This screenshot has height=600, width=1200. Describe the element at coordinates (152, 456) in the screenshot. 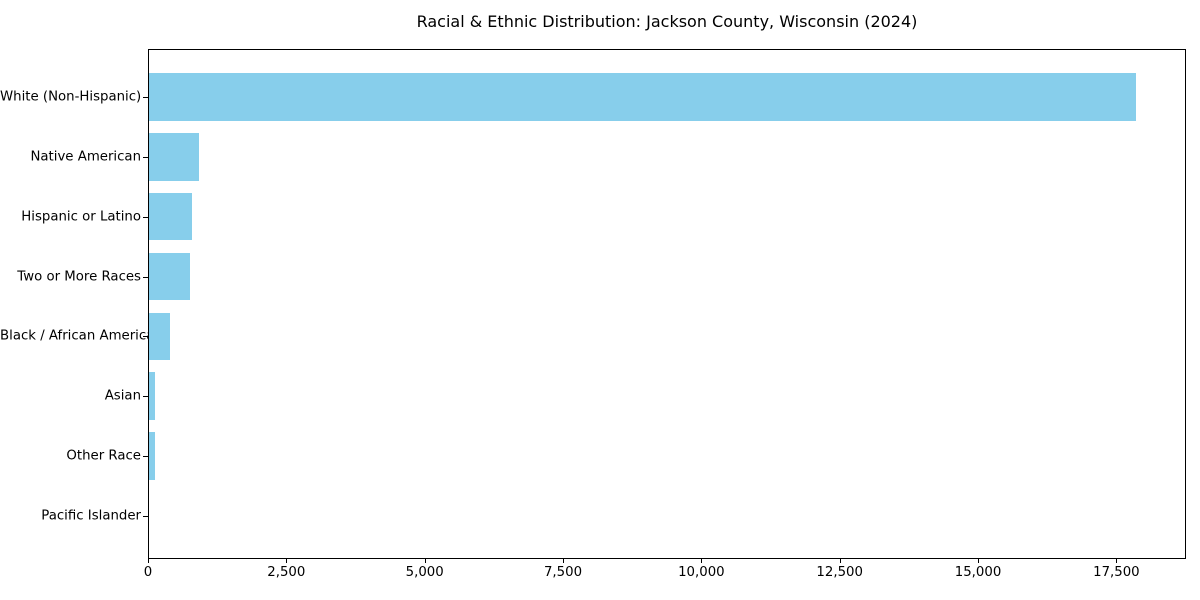

I see `bar-other-race` at that location.